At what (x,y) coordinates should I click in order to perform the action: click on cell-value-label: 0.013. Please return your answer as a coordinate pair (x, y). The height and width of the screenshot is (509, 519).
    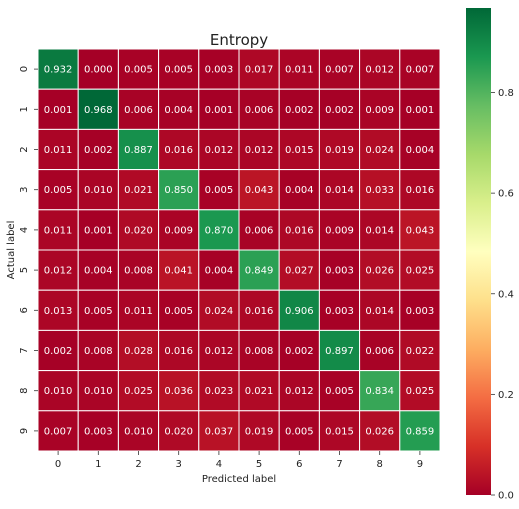
    Looking at the image, I should click on (58, 311).